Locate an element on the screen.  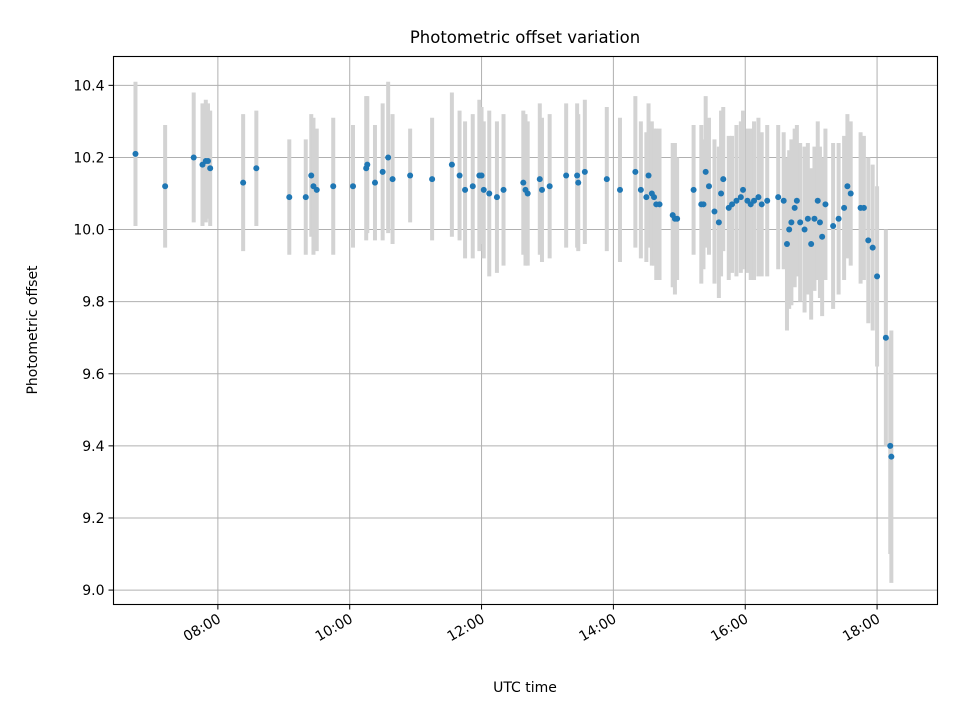
y-tick-label: 9.2 is located at coordinates (93, 519).